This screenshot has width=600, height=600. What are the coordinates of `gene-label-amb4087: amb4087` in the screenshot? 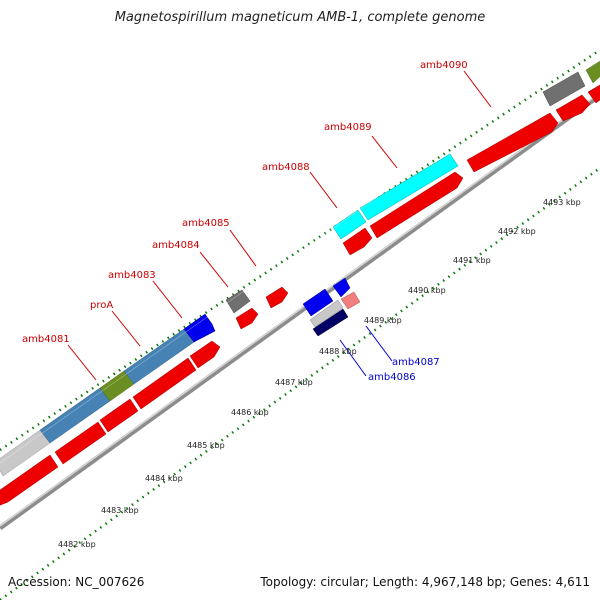 It's located at (416, 362).